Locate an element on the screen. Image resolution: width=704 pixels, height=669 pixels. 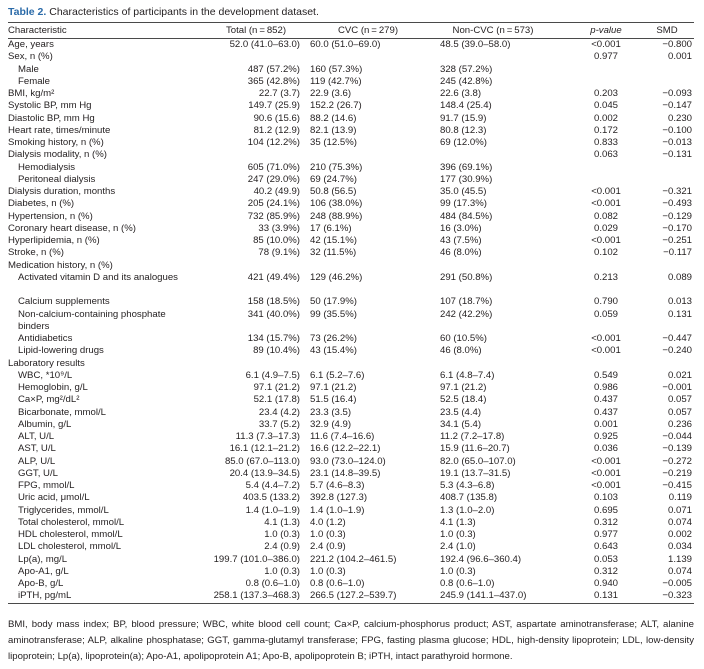
cell-smd: −0.415 is located at coordinates (677, 485).